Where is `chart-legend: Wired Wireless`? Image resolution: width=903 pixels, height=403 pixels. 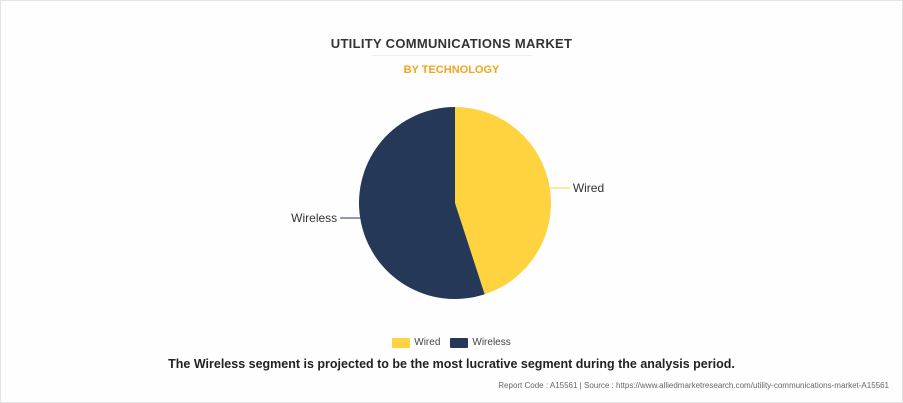
chart-legend: Wired Wireless is located at coordinates (451, 342).